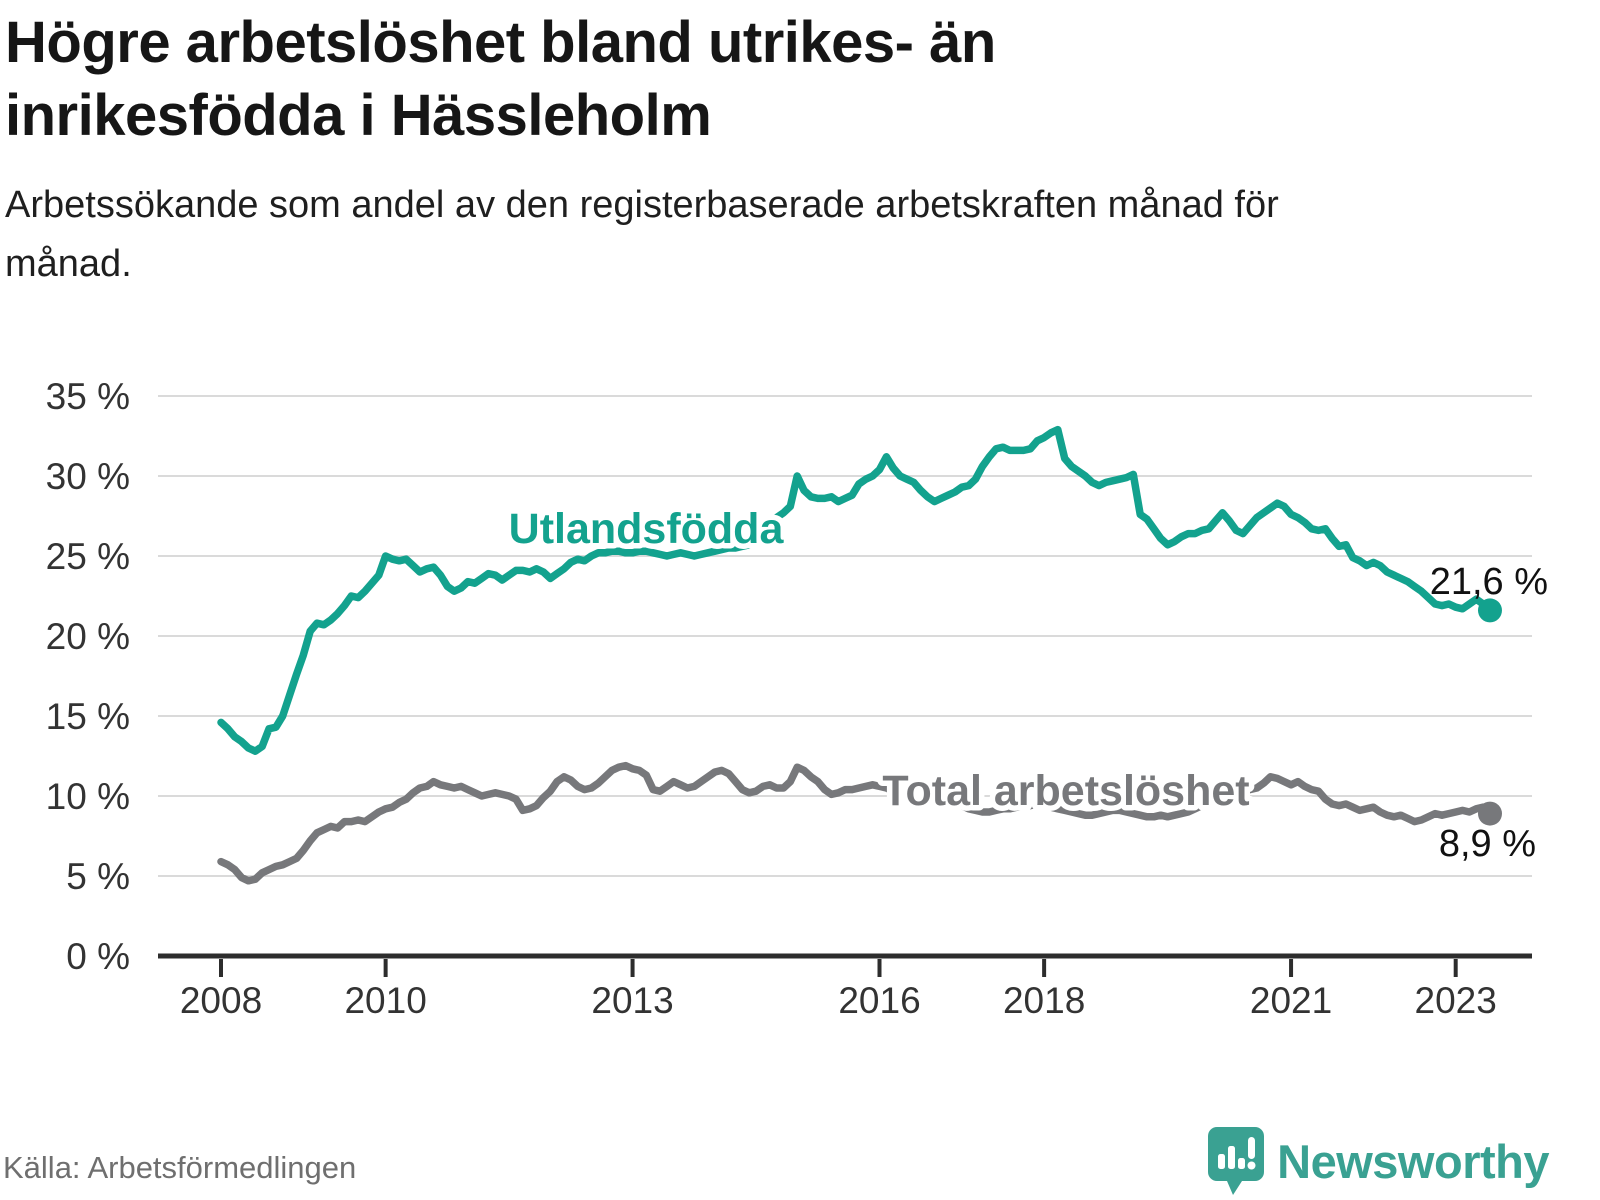  I want to click on x-axis-label: 2023, so click(1456, 1000).